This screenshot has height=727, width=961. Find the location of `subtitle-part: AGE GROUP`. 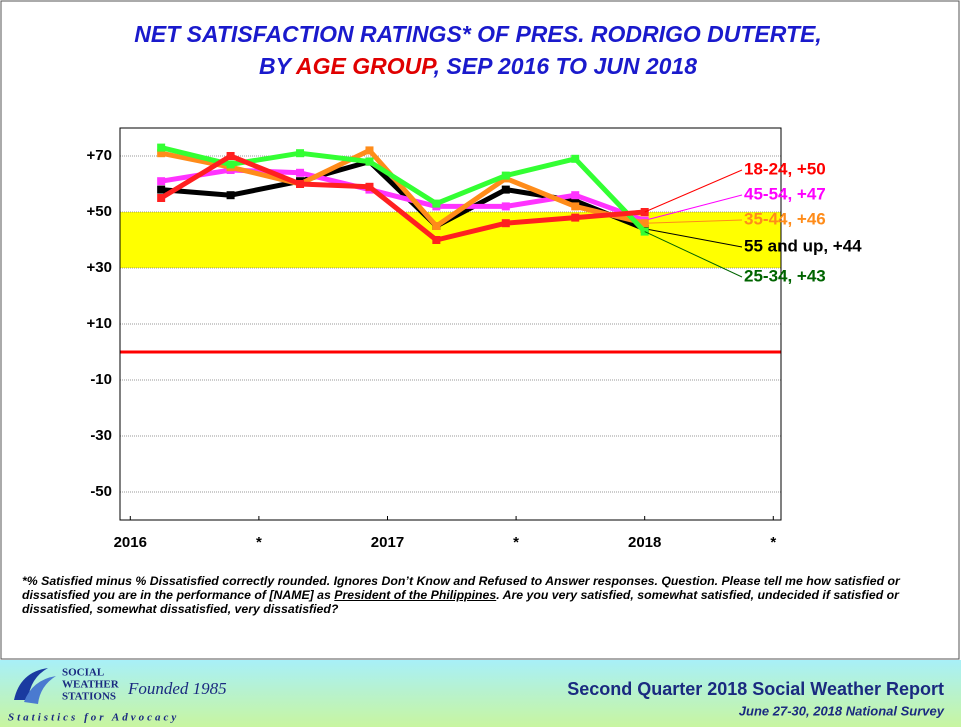

subtitle-part: AGE GROUP is located at coordinates (366, 66).